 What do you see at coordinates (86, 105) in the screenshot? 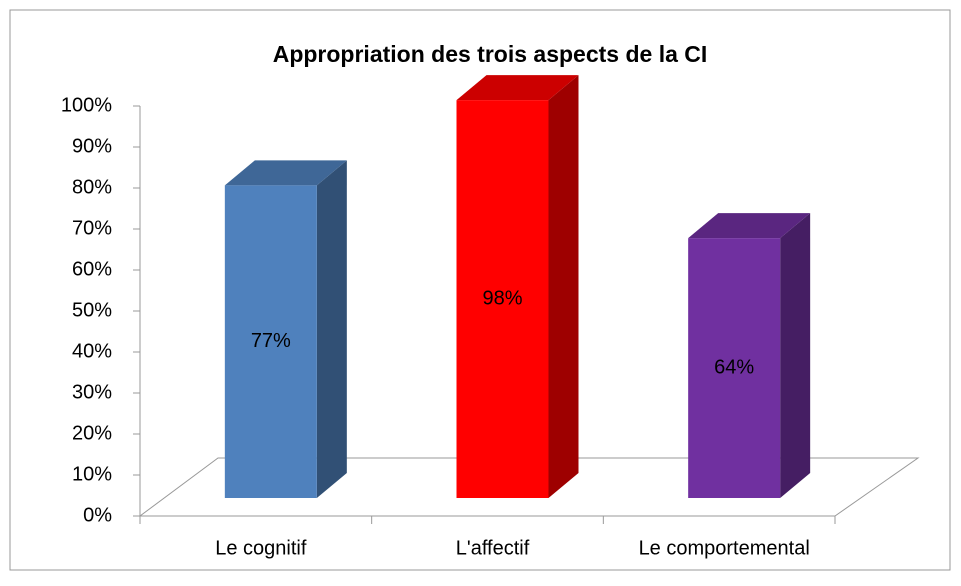
I see `y-tick-label: 100%` at bounding box center [86, 105].